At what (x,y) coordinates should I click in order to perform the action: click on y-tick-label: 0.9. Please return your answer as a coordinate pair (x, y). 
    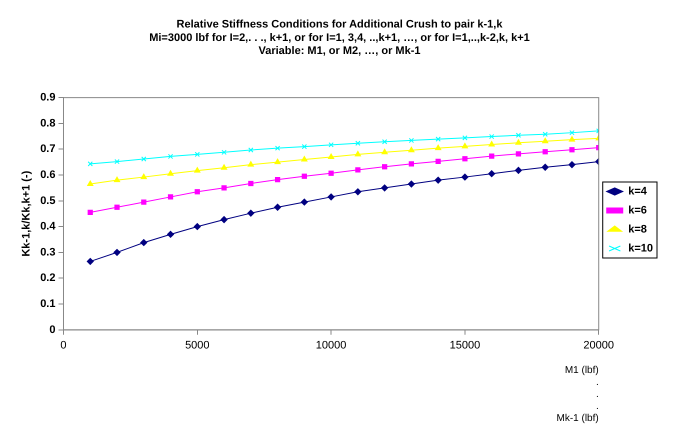
    Looking at the image, I should click on (48, 98).